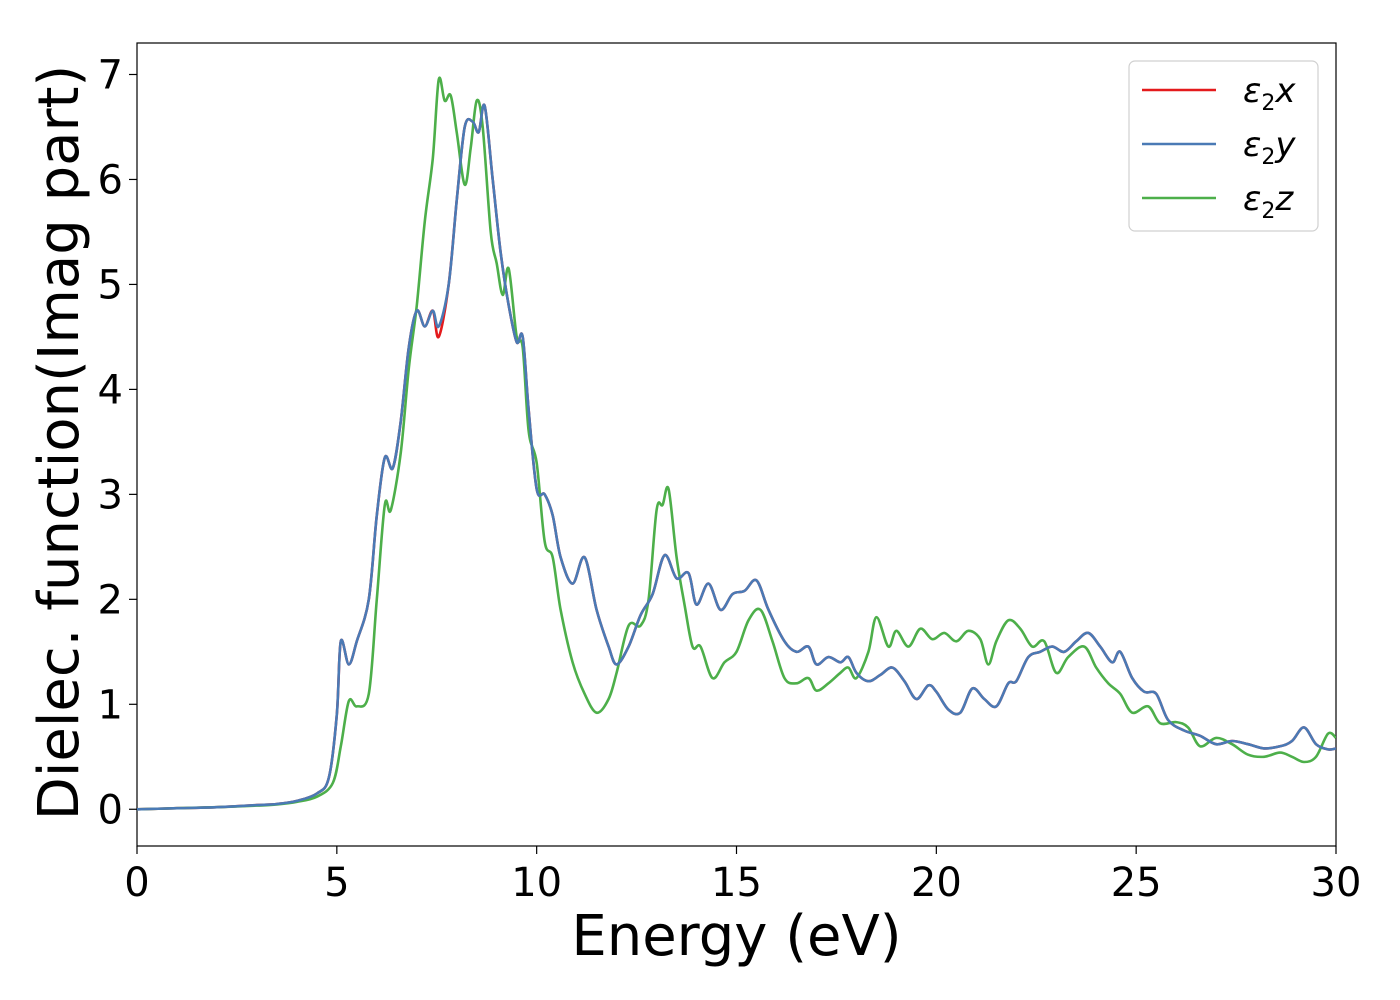 The image size is (1400, 1000). I want to click on legend-box, so click(1223, 146).